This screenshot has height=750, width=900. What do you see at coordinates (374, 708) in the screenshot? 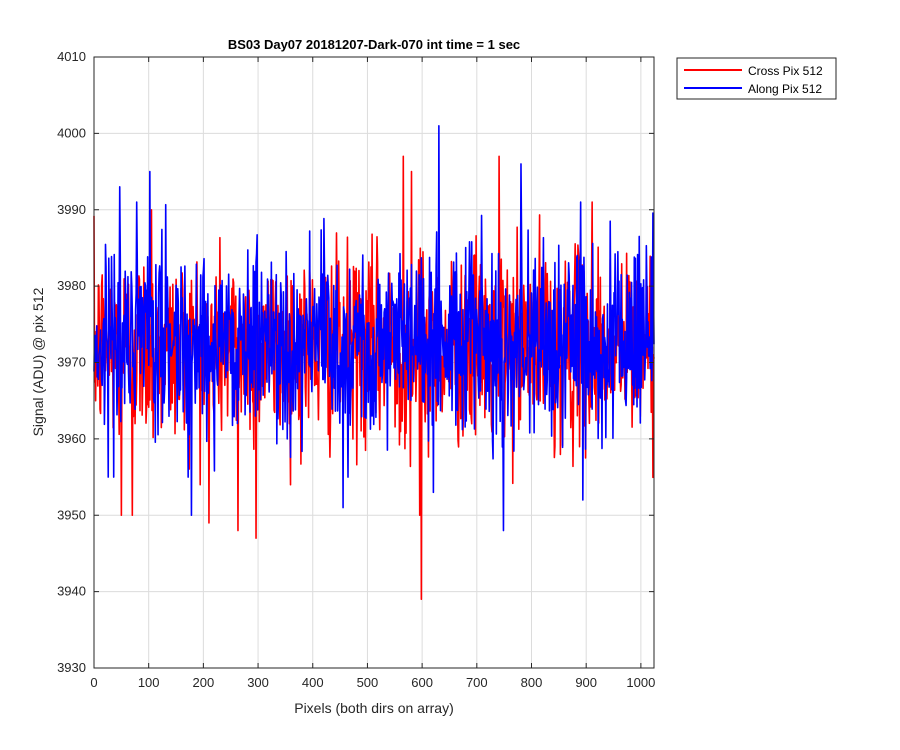
I see `x-axis-label: Pixels (both dirs on array)` at bounding box center [374, 708].